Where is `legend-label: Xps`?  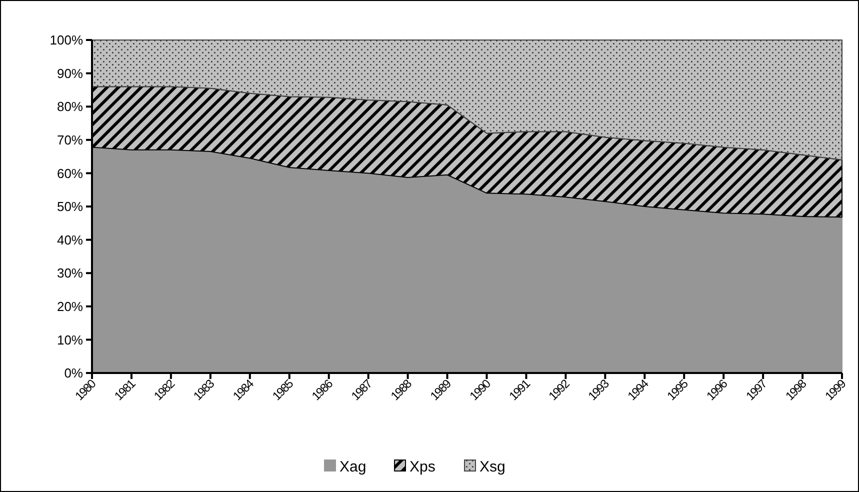 legend-label: Xps is located at coordinates (423, 467).